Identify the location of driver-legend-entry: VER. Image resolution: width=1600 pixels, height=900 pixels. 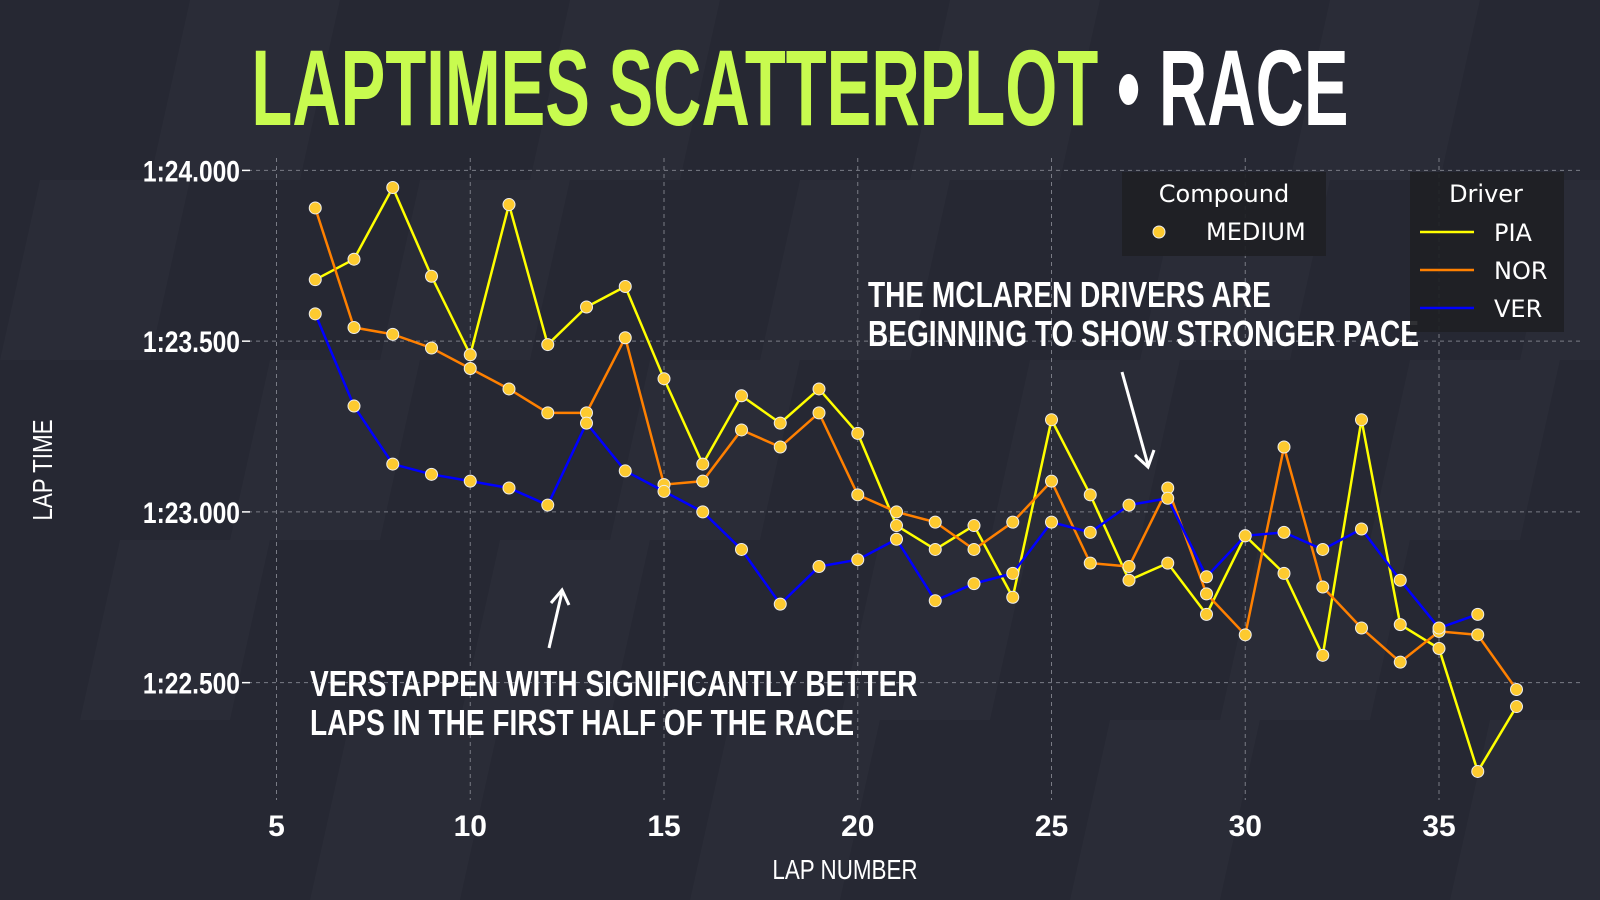
(1518, 309).